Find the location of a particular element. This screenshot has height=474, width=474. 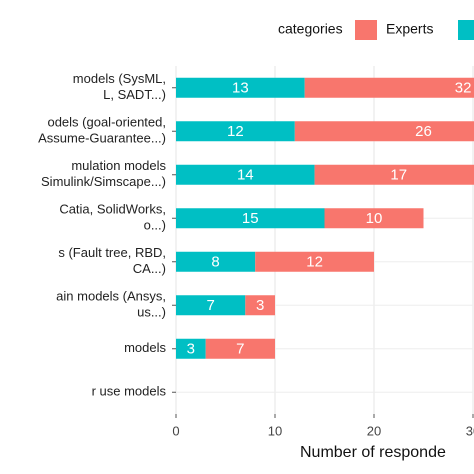

y-tick-label: s (Fault tree, RBD, CA...) is located at coordinates (112, 260).